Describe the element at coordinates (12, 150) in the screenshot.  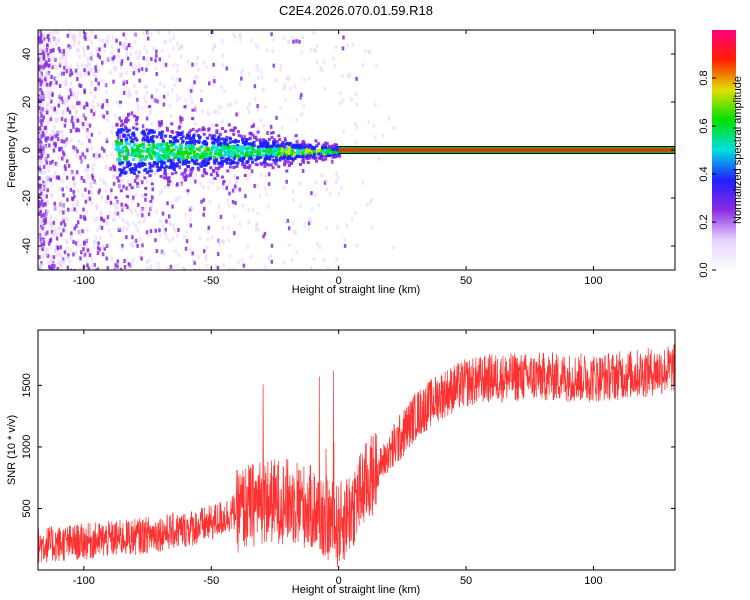
I see `spectrogram-y-axis-title: Frequency (Hz)` at that location.